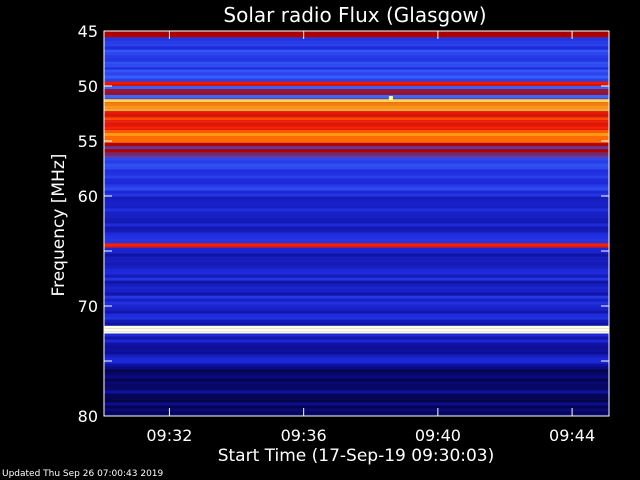 The width and height of the screenshot is (640, 480). Describe the element at coordinates (304, 435) in the screenshot. I see `x-tick-label: 09:36` at that location.